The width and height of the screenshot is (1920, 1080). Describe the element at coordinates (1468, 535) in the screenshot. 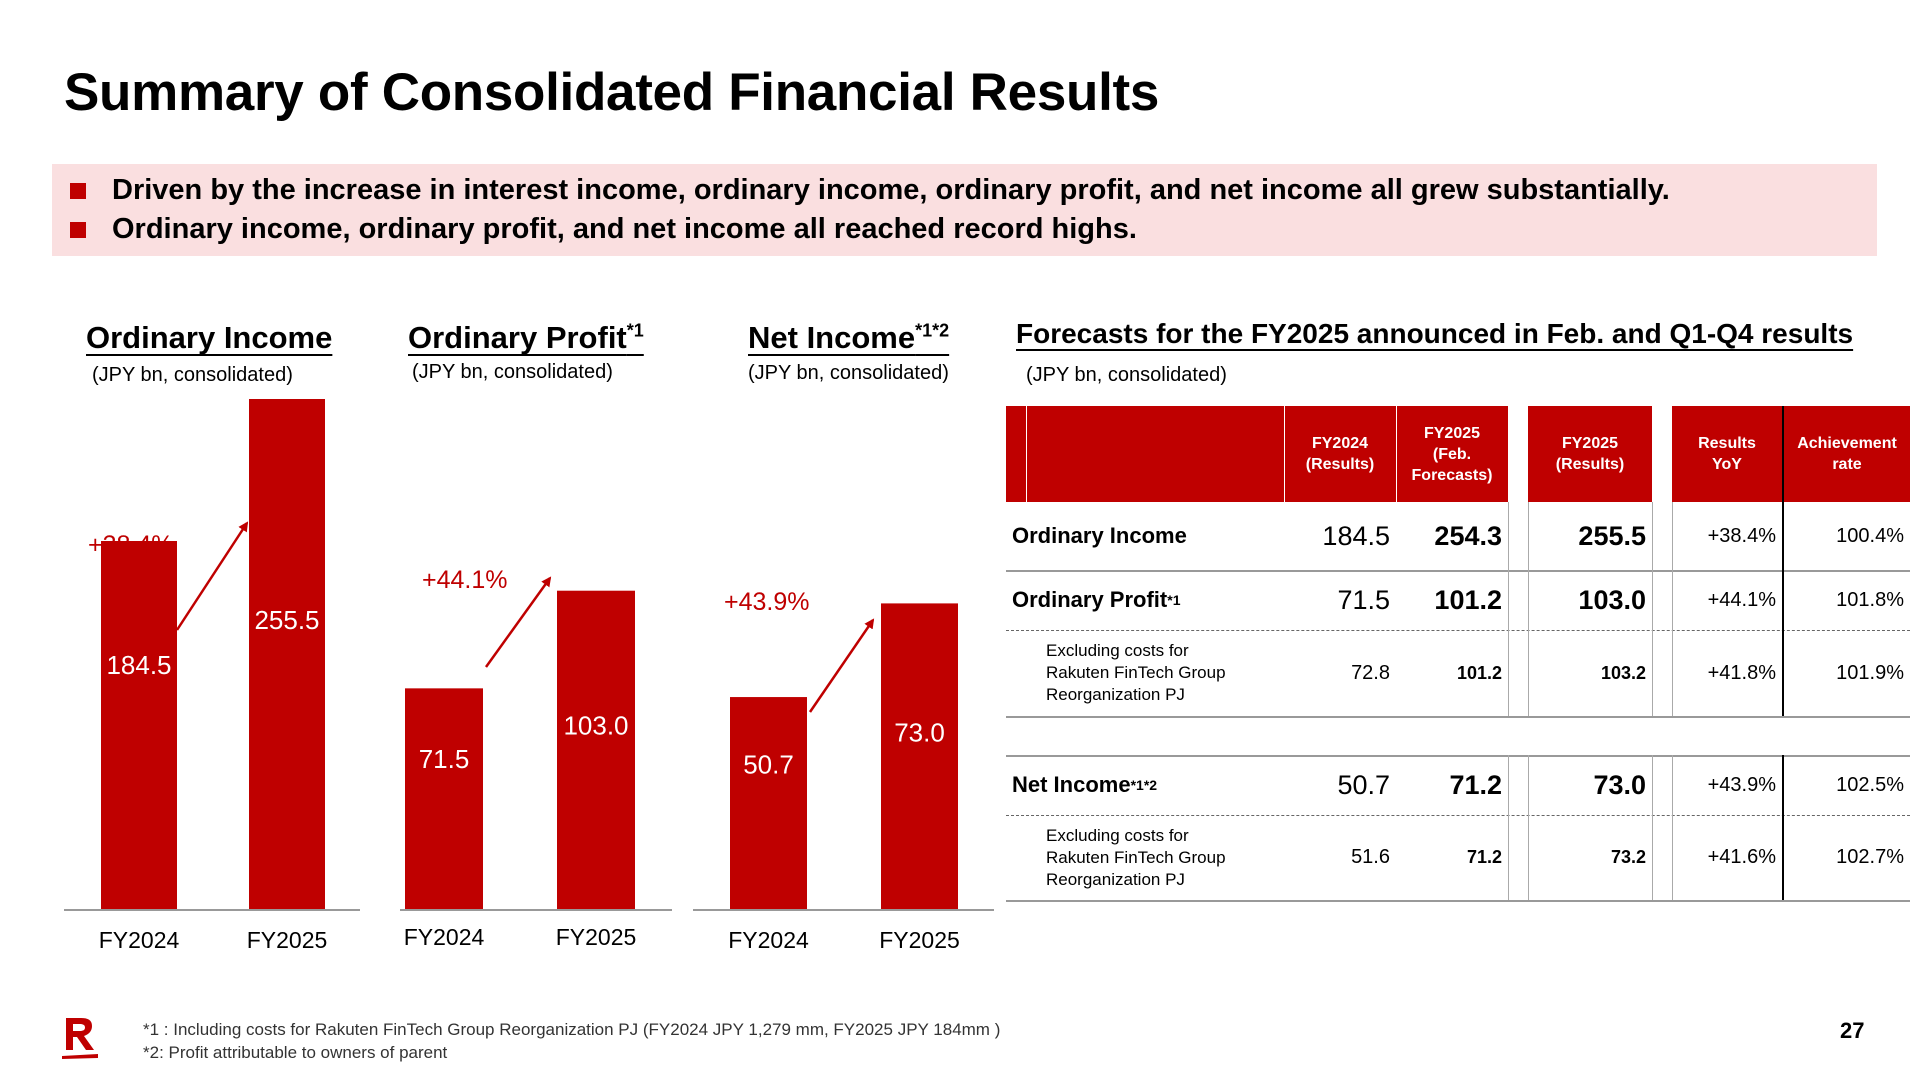

I see `table-cell: 254.3` at that location.